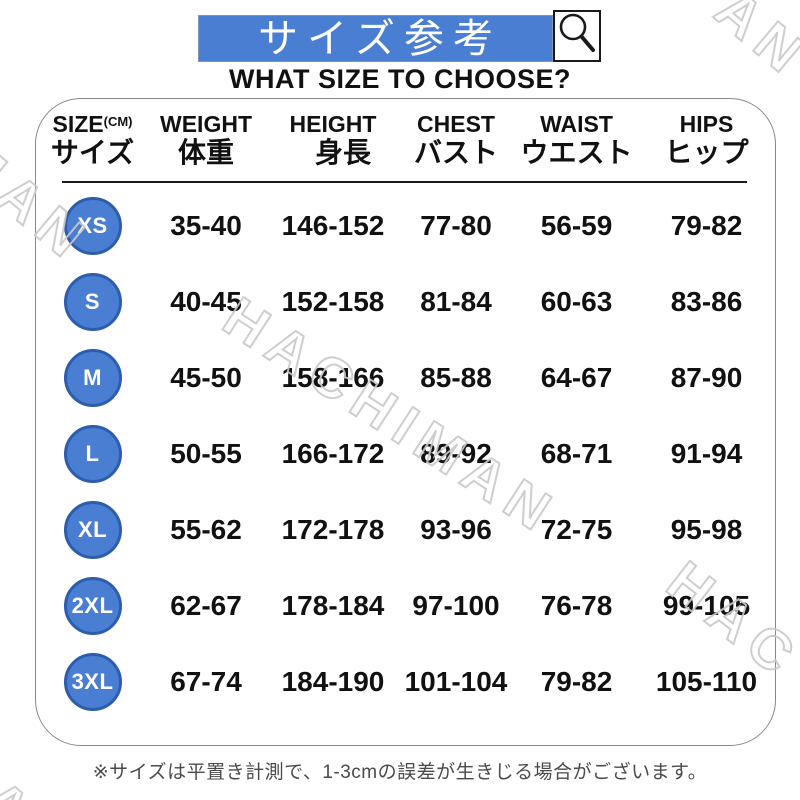 This screenshot has width=800, height=800. I want to click on size-badge: L, so click(92, 454).